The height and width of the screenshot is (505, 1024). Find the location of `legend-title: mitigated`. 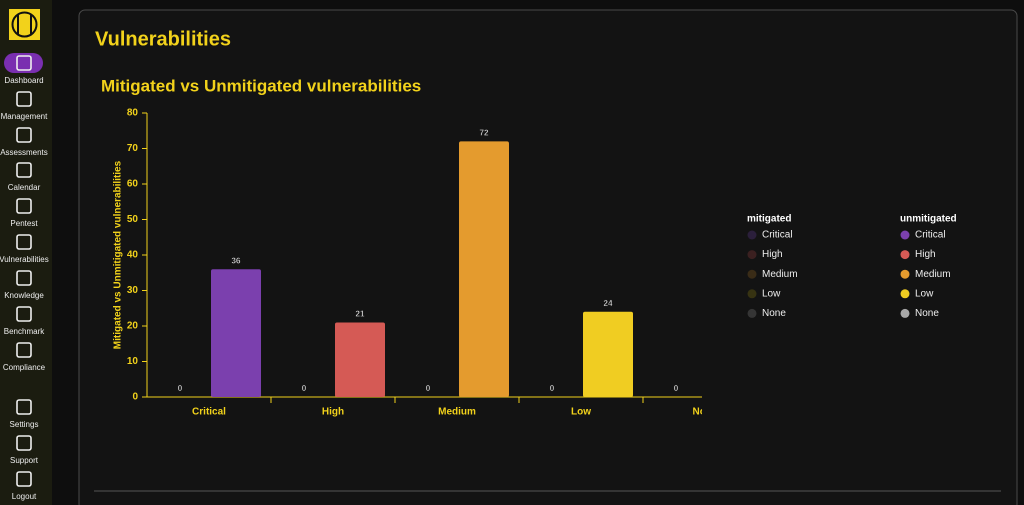

legend-title: mitigated is located at coordinates (769, 219).